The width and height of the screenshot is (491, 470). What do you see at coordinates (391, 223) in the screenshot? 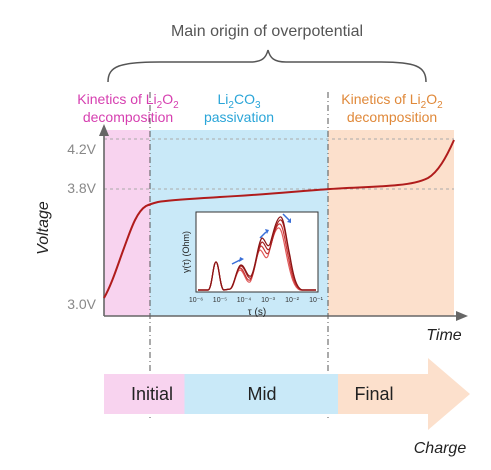
I see `region-fill-right` at bounding box center [391, 223].